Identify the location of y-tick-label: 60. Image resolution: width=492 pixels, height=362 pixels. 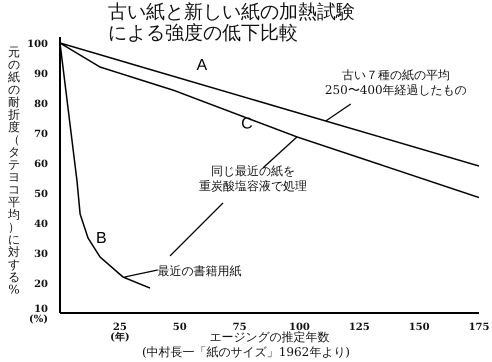
(41, 164).